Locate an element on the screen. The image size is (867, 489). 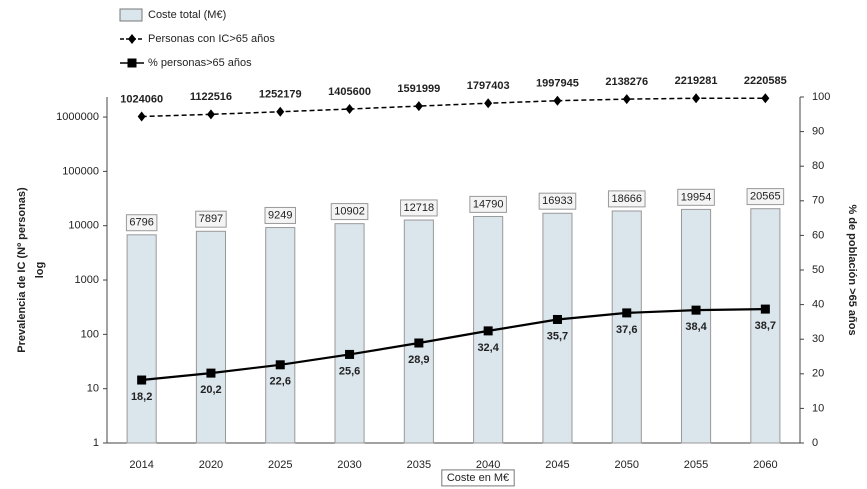
value-label: 37,6 is located at coordinates (626, 330).